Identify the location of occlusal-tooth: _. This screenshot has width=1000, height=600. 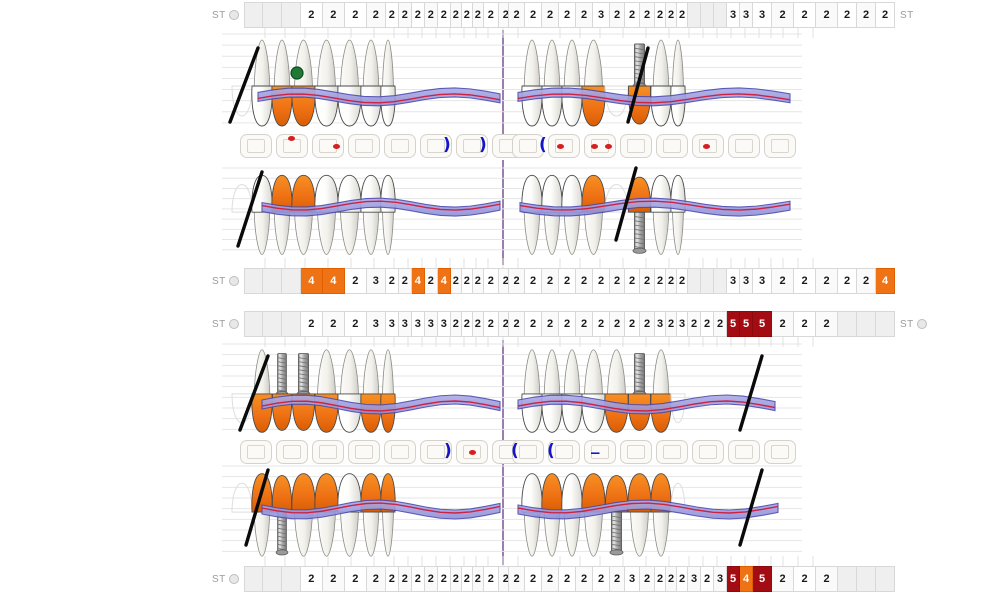
(600, 450).